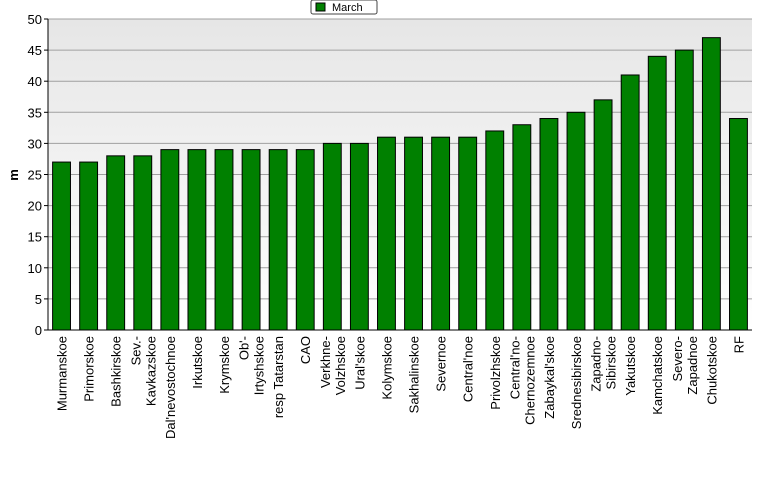 Image resolution: width=777 pixels, height=484 pixels. I want to click on y-tick-label: 20, so click(35, 206).